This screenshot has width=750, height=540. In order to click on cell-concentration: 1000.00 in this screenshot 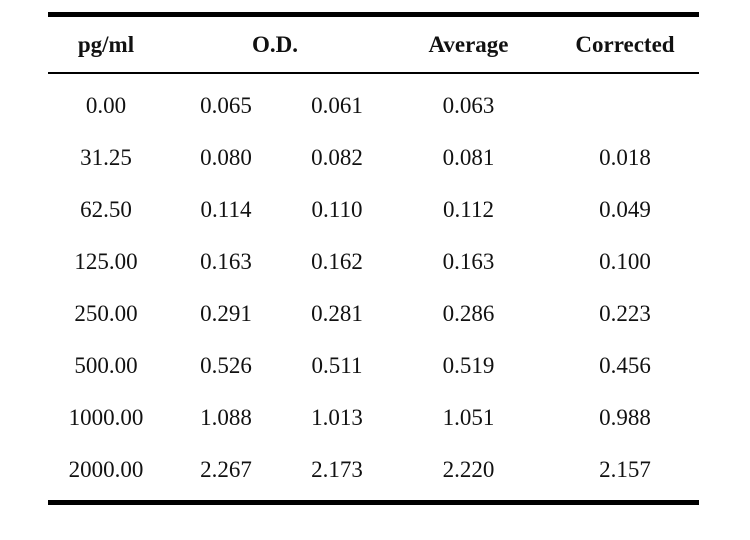, I will do `click(106, 417)`.